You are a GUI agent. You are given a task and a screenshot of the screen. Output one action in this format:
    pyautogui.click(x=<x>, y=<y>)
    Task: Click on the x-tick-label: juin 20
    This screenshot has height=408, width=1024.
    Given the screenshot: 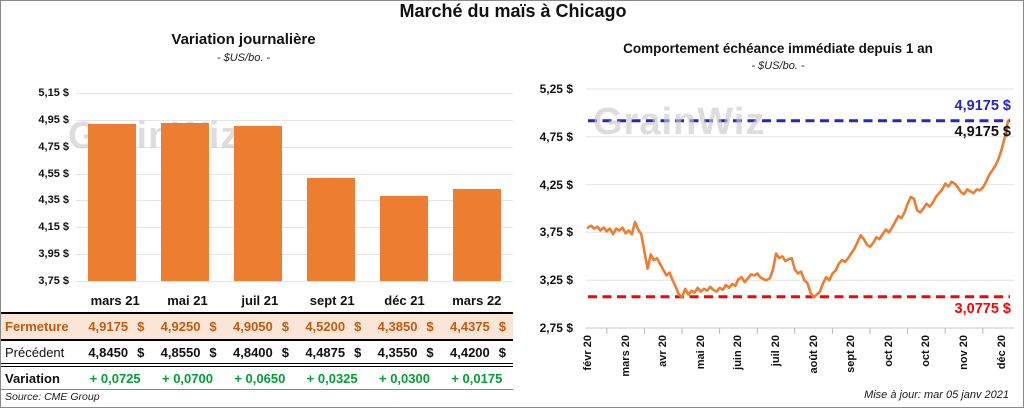 What is the action you would take?
    pyautogui.click(x=738, y=352)
    